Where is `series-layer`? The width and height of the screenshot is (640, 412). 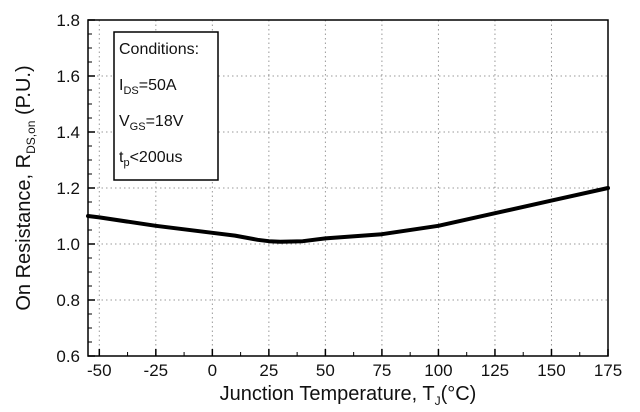 series-layer is located at coordinates (348, 215).